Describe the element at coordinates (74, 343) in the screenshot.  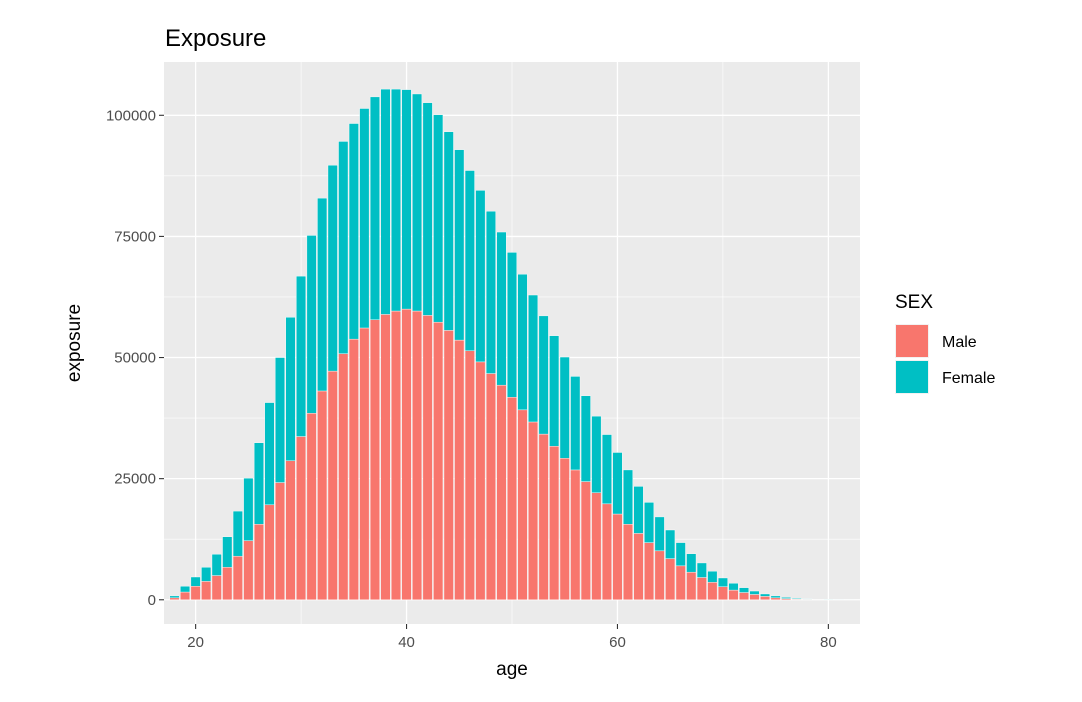
I see `y-axis-title: exposure` at that location.